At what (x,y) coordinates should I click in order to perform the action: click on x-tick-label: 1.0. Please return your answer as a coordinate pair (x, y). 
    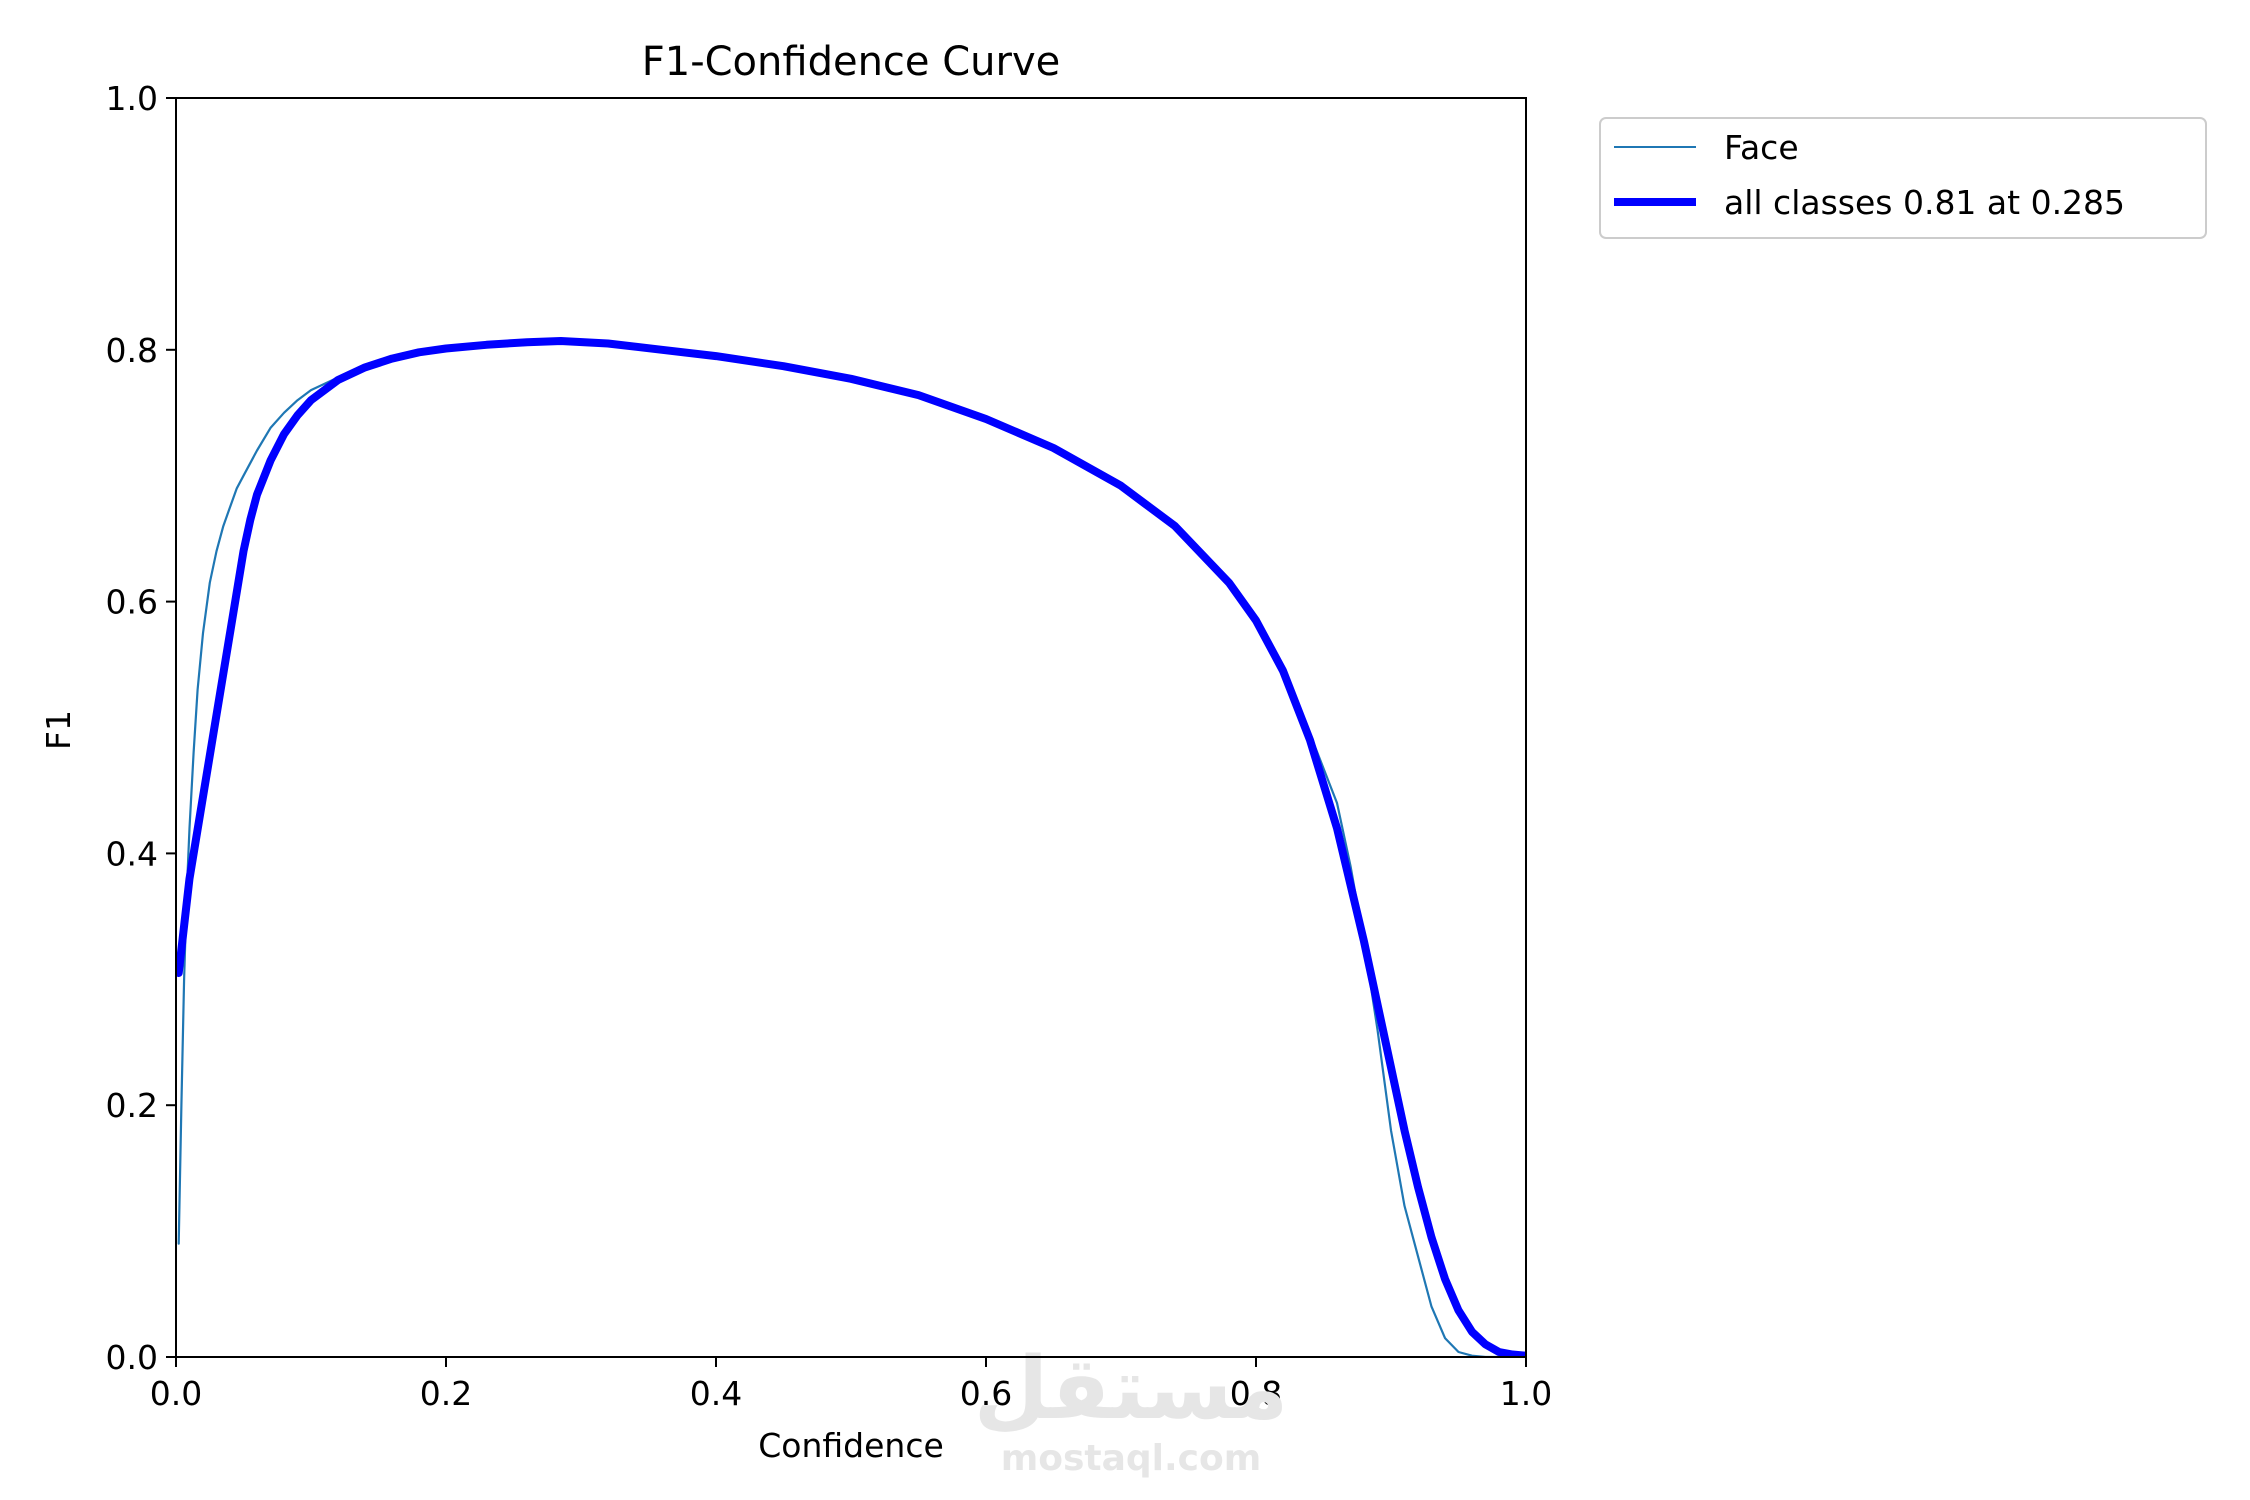
    Looking at the image, I should click on (1526, 1393).